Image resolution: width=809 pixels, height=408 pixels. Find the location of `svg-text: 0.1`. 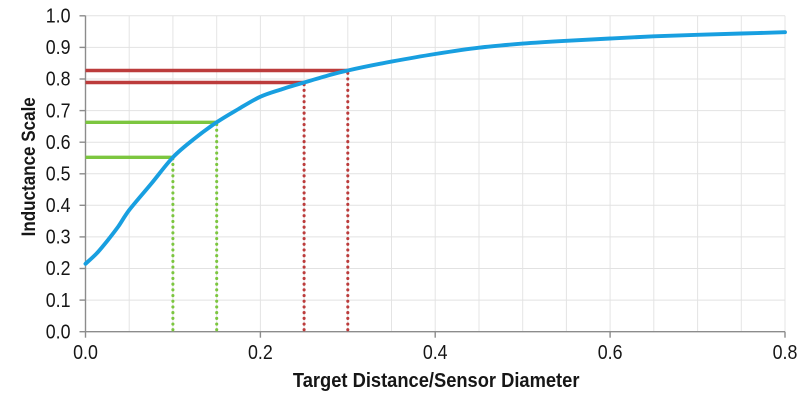

svg-text: 0.1 is located at coordinates (58, 301).